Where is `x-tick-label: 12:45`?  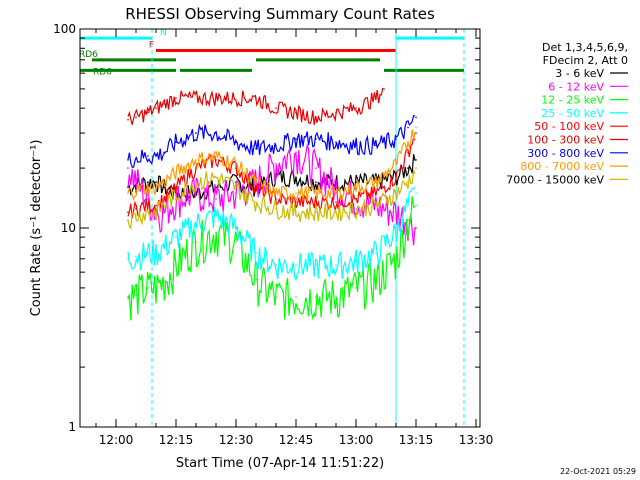 x-tick-label: 12:45 is located at coordinates (296, 440).